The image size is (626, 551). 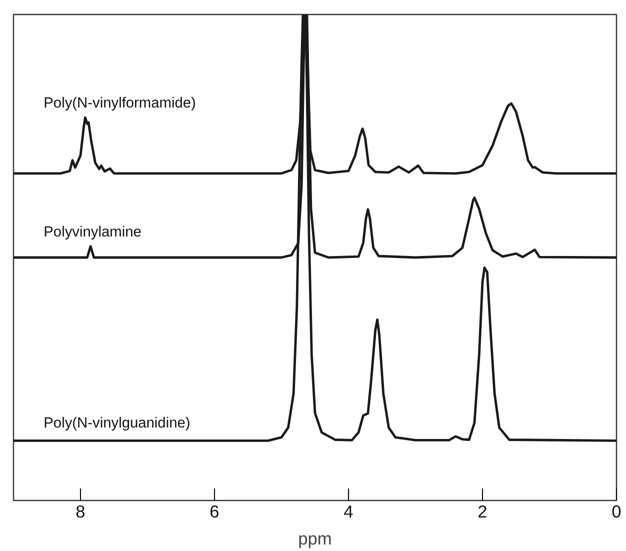 I want to click on x-tick-label: 4, so click(x=349, y=512).